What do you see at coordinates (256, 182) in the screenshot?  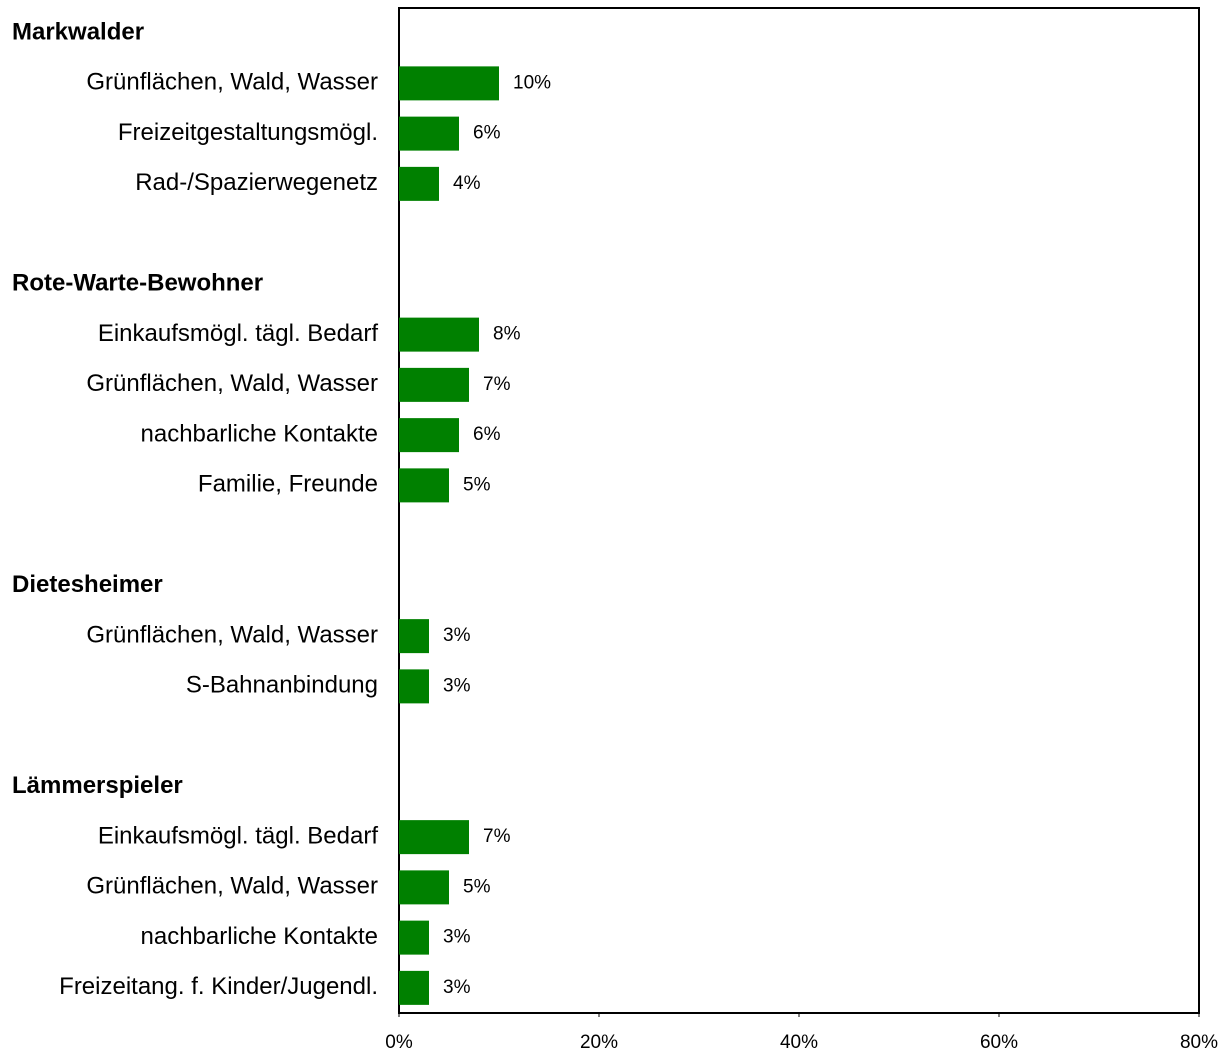 I see `category-label: Rad-/Spazierwegenetz` at bounding box center [256, 182].